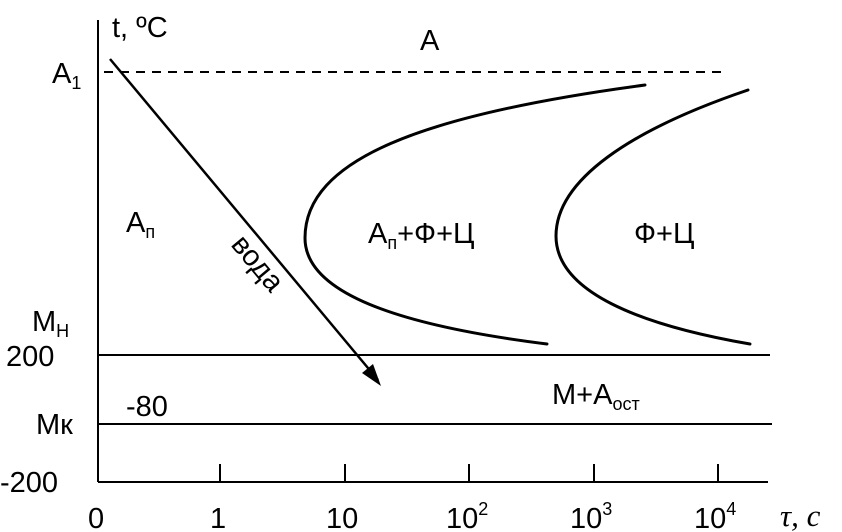  Describe the element at coordinates (50, 323) in the screenshot. I see `mn-label: МН` at that location.